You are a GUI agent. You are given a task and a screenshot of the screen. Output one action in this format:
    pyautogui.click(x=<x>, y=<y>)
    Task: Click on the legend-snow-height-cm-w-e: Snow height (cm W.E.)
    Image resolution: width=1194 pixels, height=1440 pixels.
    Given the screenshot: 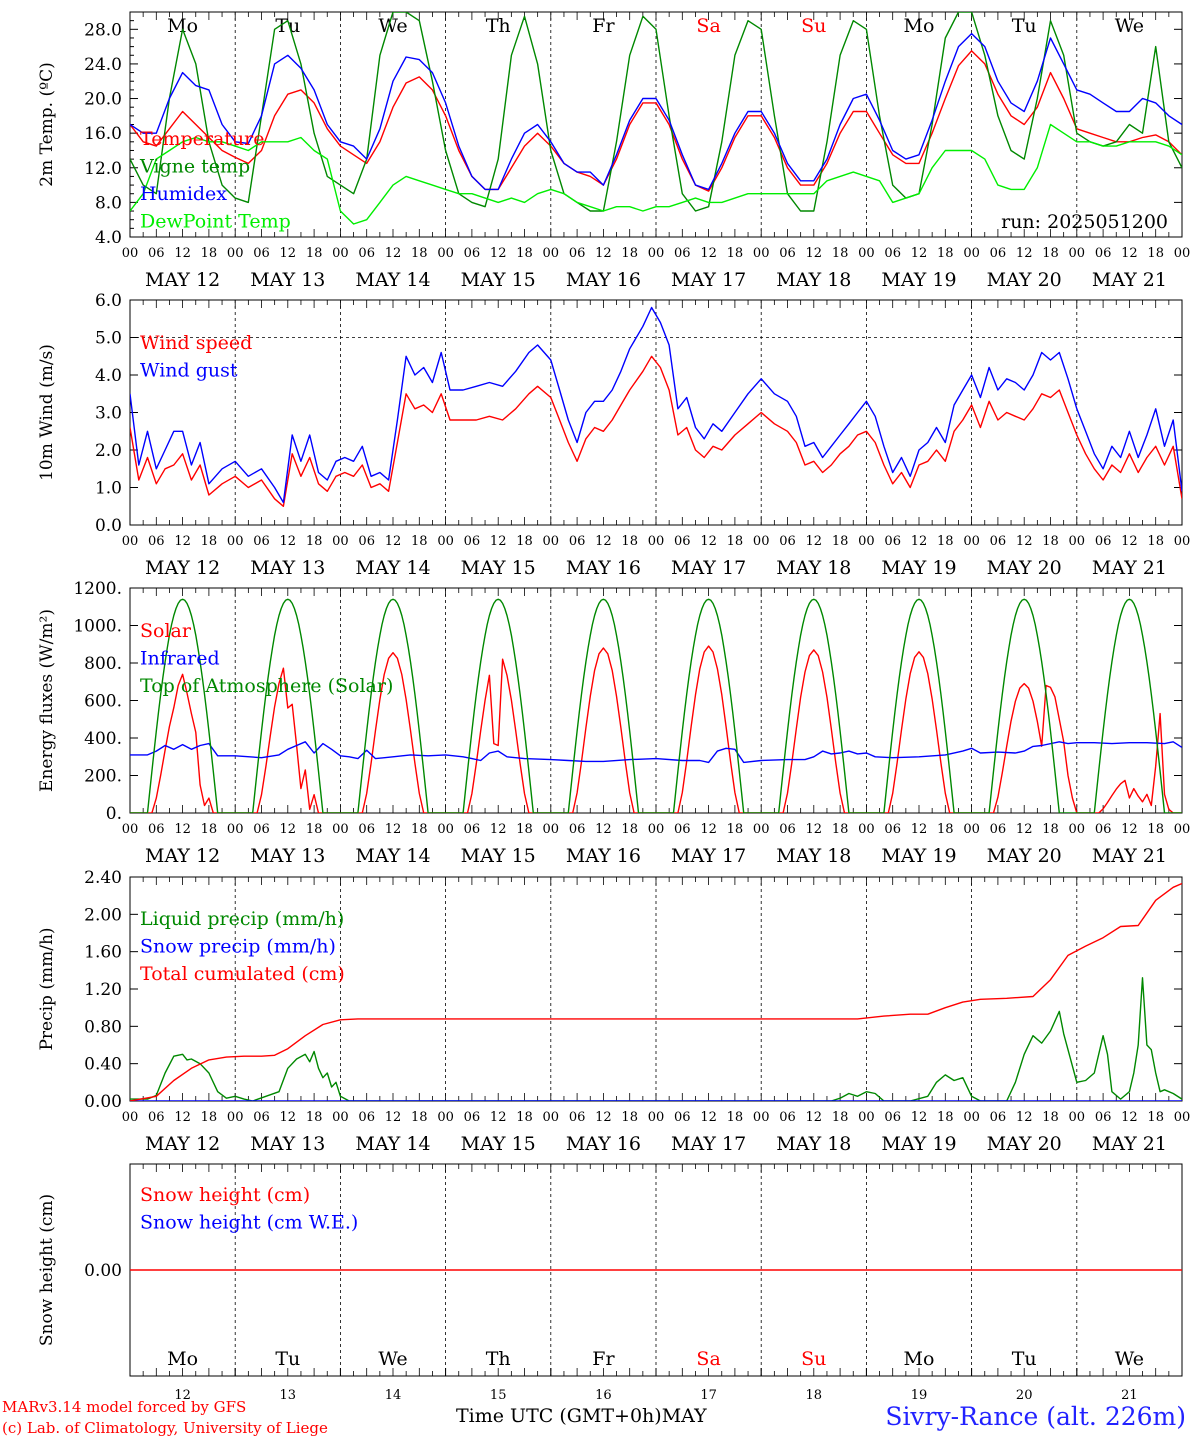 What is the action you would take?
    pyautogui.click(x=249, y=1223)
    